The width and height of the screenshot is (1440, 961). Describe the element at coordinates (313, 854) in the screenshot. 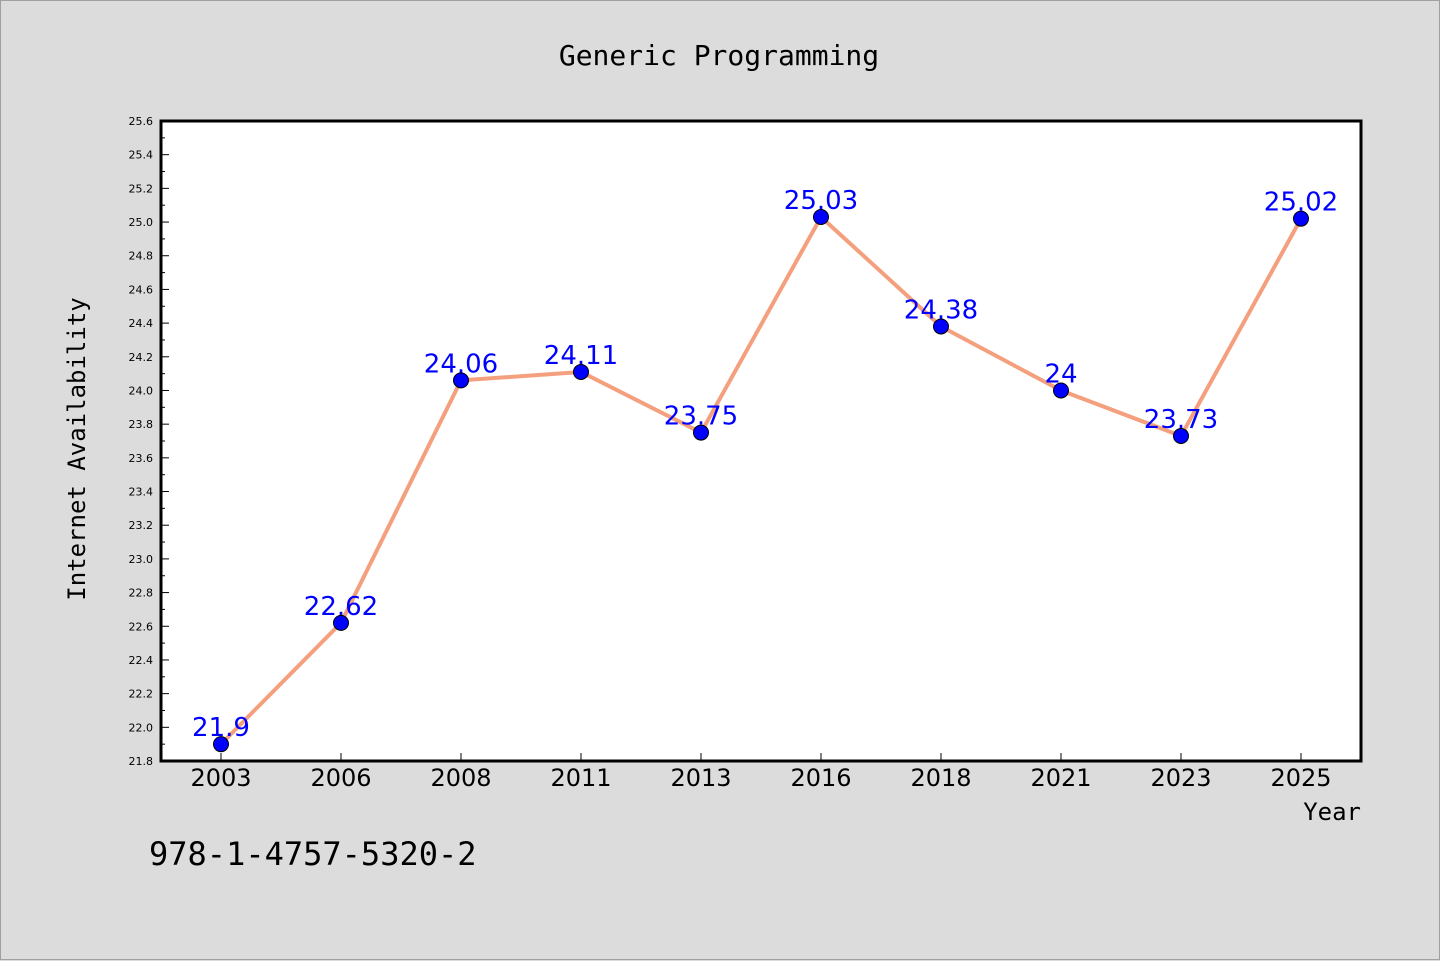

I see `footer-isbn: 978-1-4757-5320-2` at that location.